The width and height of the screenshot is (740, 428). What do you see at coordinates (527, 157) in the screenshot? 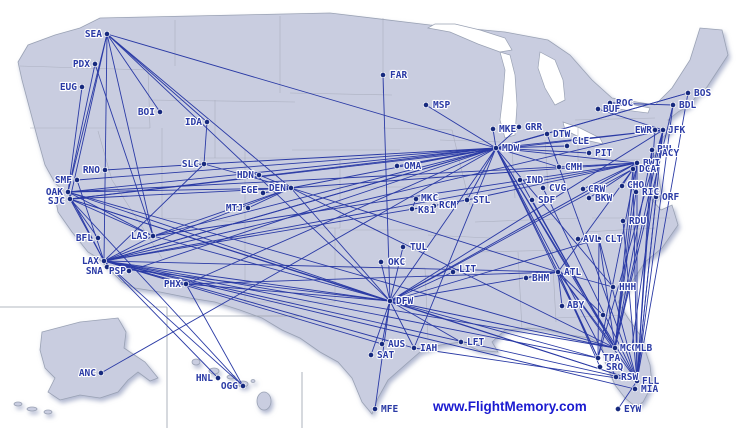
I see `route-line-CMH-MDW` at bounding box center [527, 157].